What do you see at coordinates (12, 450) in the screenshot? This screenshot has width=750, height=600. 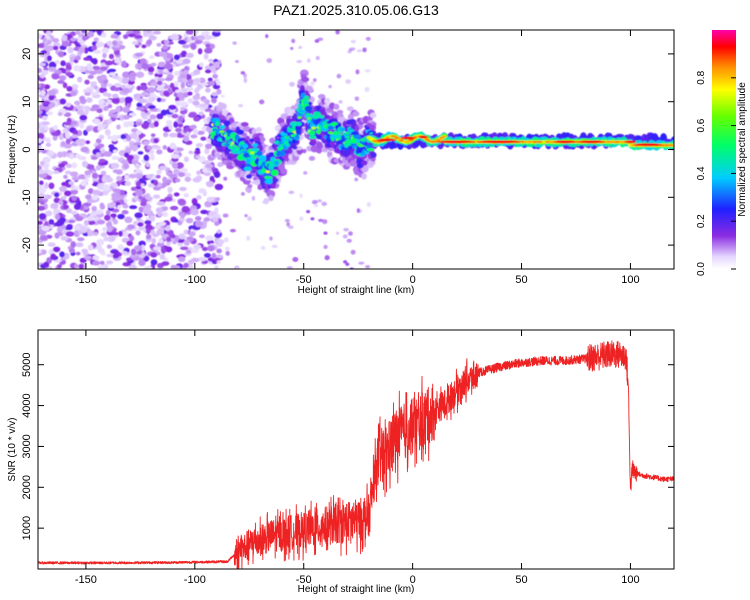 I see `snr-y-label: SNR (10 * v/v)` at bounding box center [12, 450].